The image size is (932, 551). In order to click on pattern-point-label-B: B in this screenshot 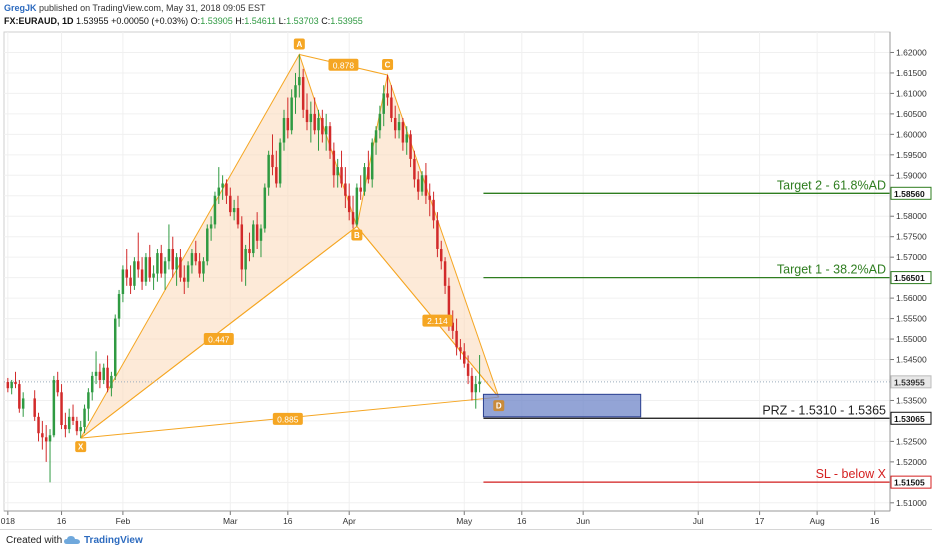, I will do `click(357, 235)`.